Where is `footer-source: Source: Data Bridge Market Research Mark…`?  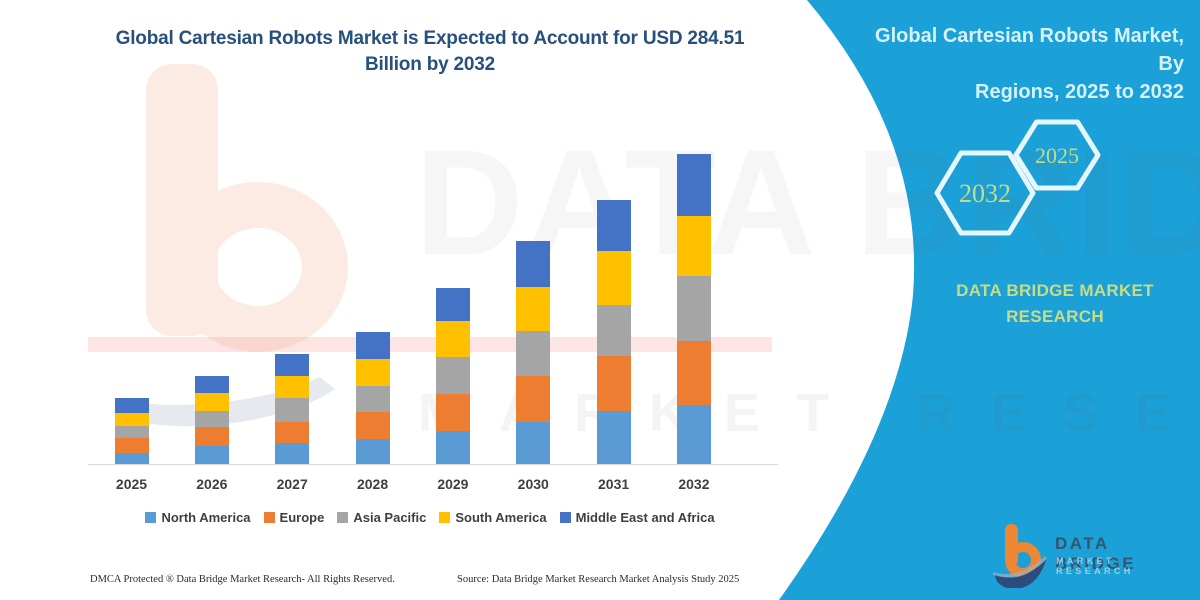 footer-source: Source: Data Bridge Market Research Mark… is located at coordinates (598, 579).